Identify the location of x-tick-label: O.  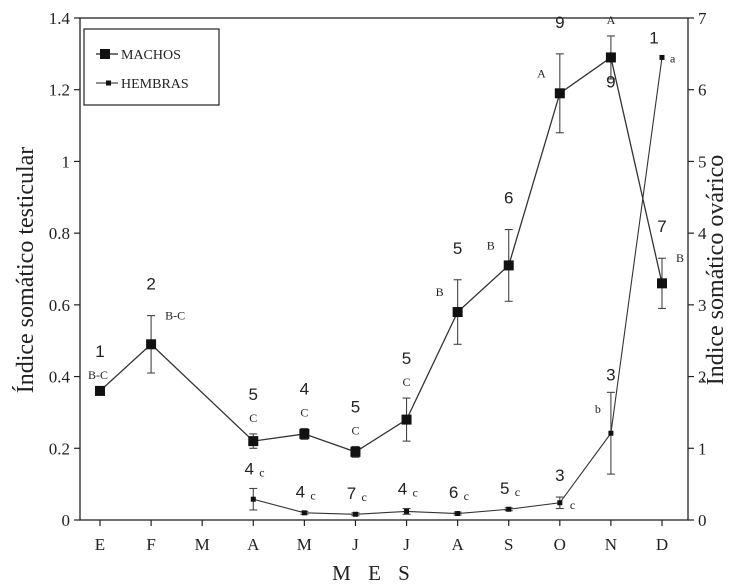
(560, 544).